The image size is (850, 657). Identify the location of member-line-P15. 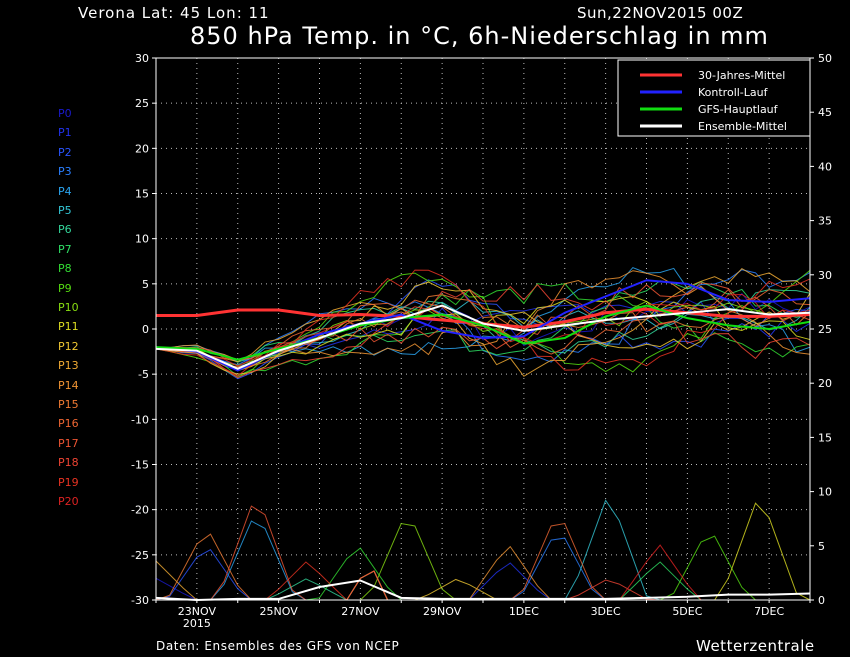
(483, 332).